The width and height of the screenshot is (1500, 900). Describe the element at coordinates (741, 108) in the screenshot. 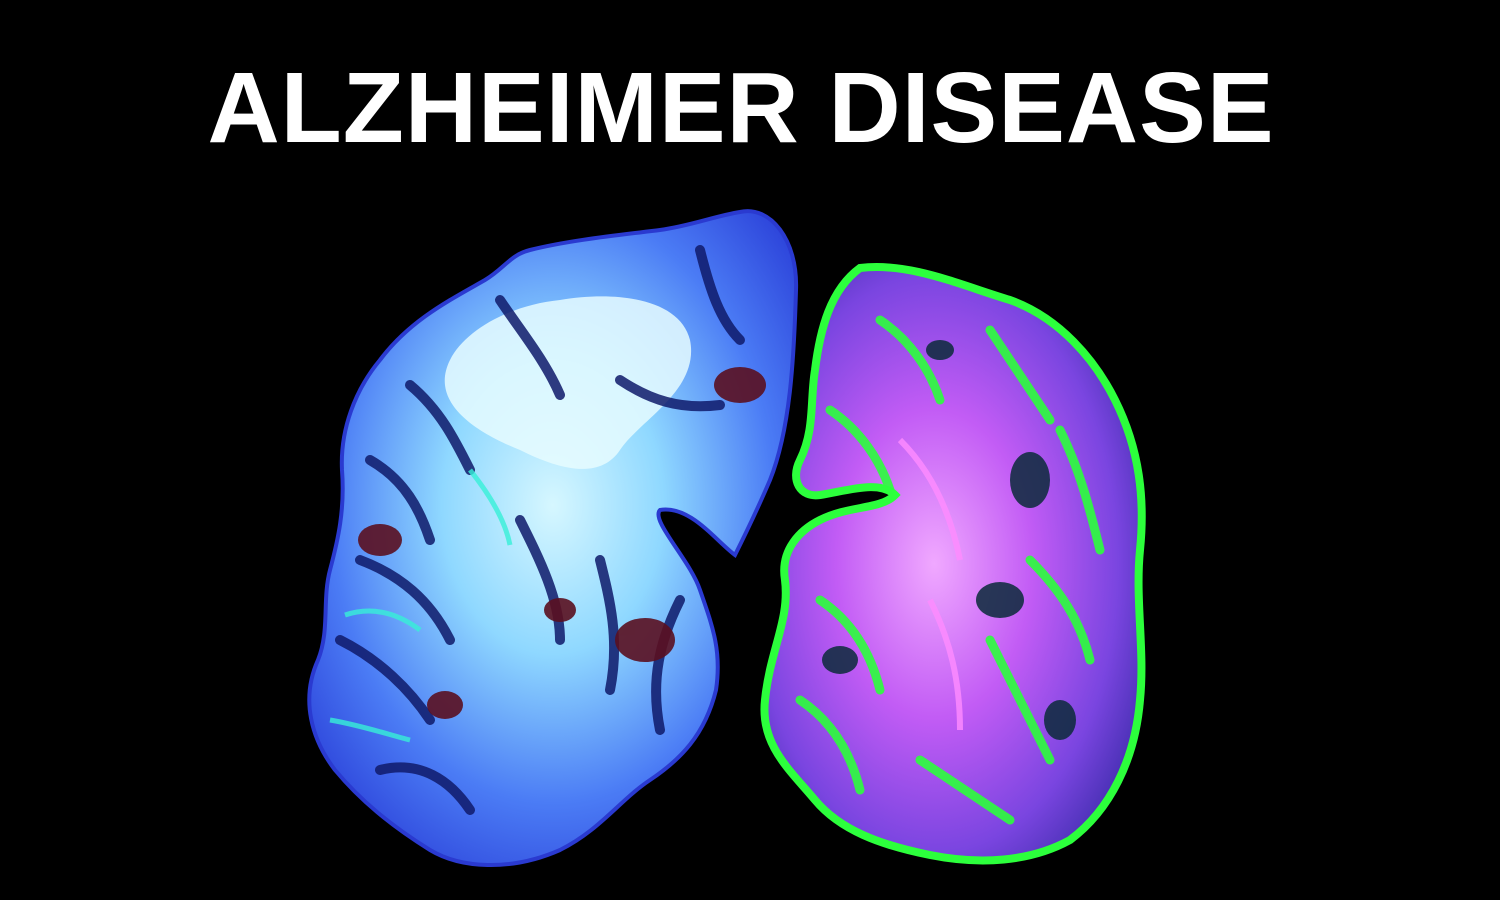

I see `page-title: ALZHEIMER DISEASE` at that location.